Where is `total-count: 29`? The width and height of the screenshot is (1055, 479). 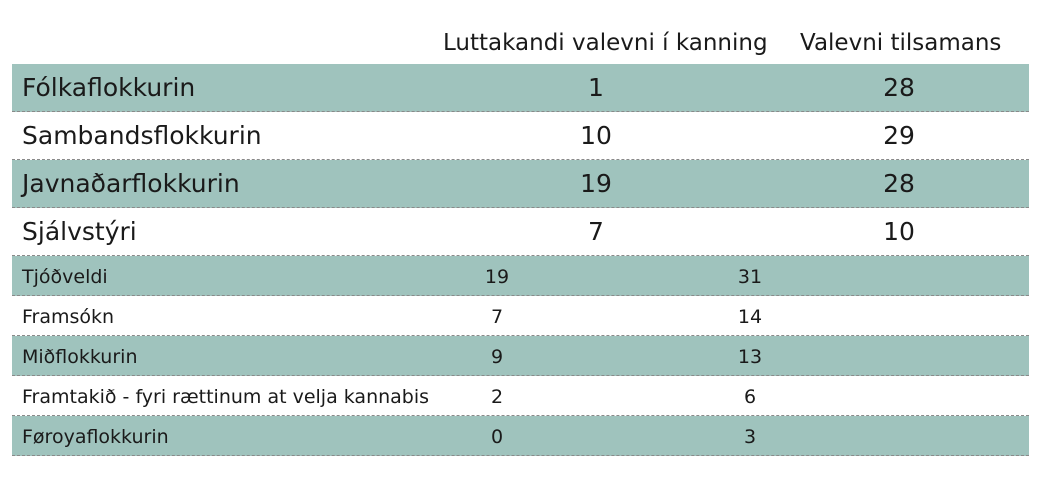
total-count: 29 is located at coordinates (899, 135).